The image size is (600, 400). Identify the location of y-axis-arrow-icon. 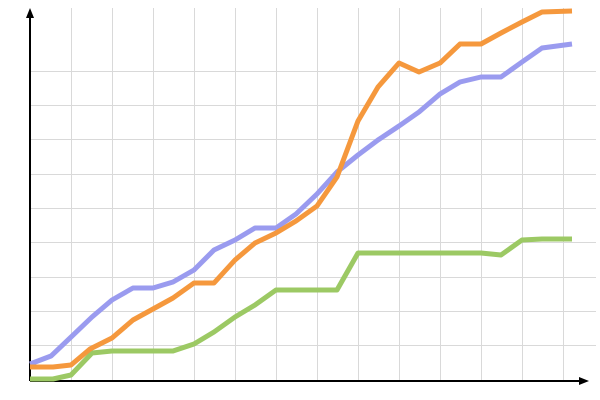
(30, 13).